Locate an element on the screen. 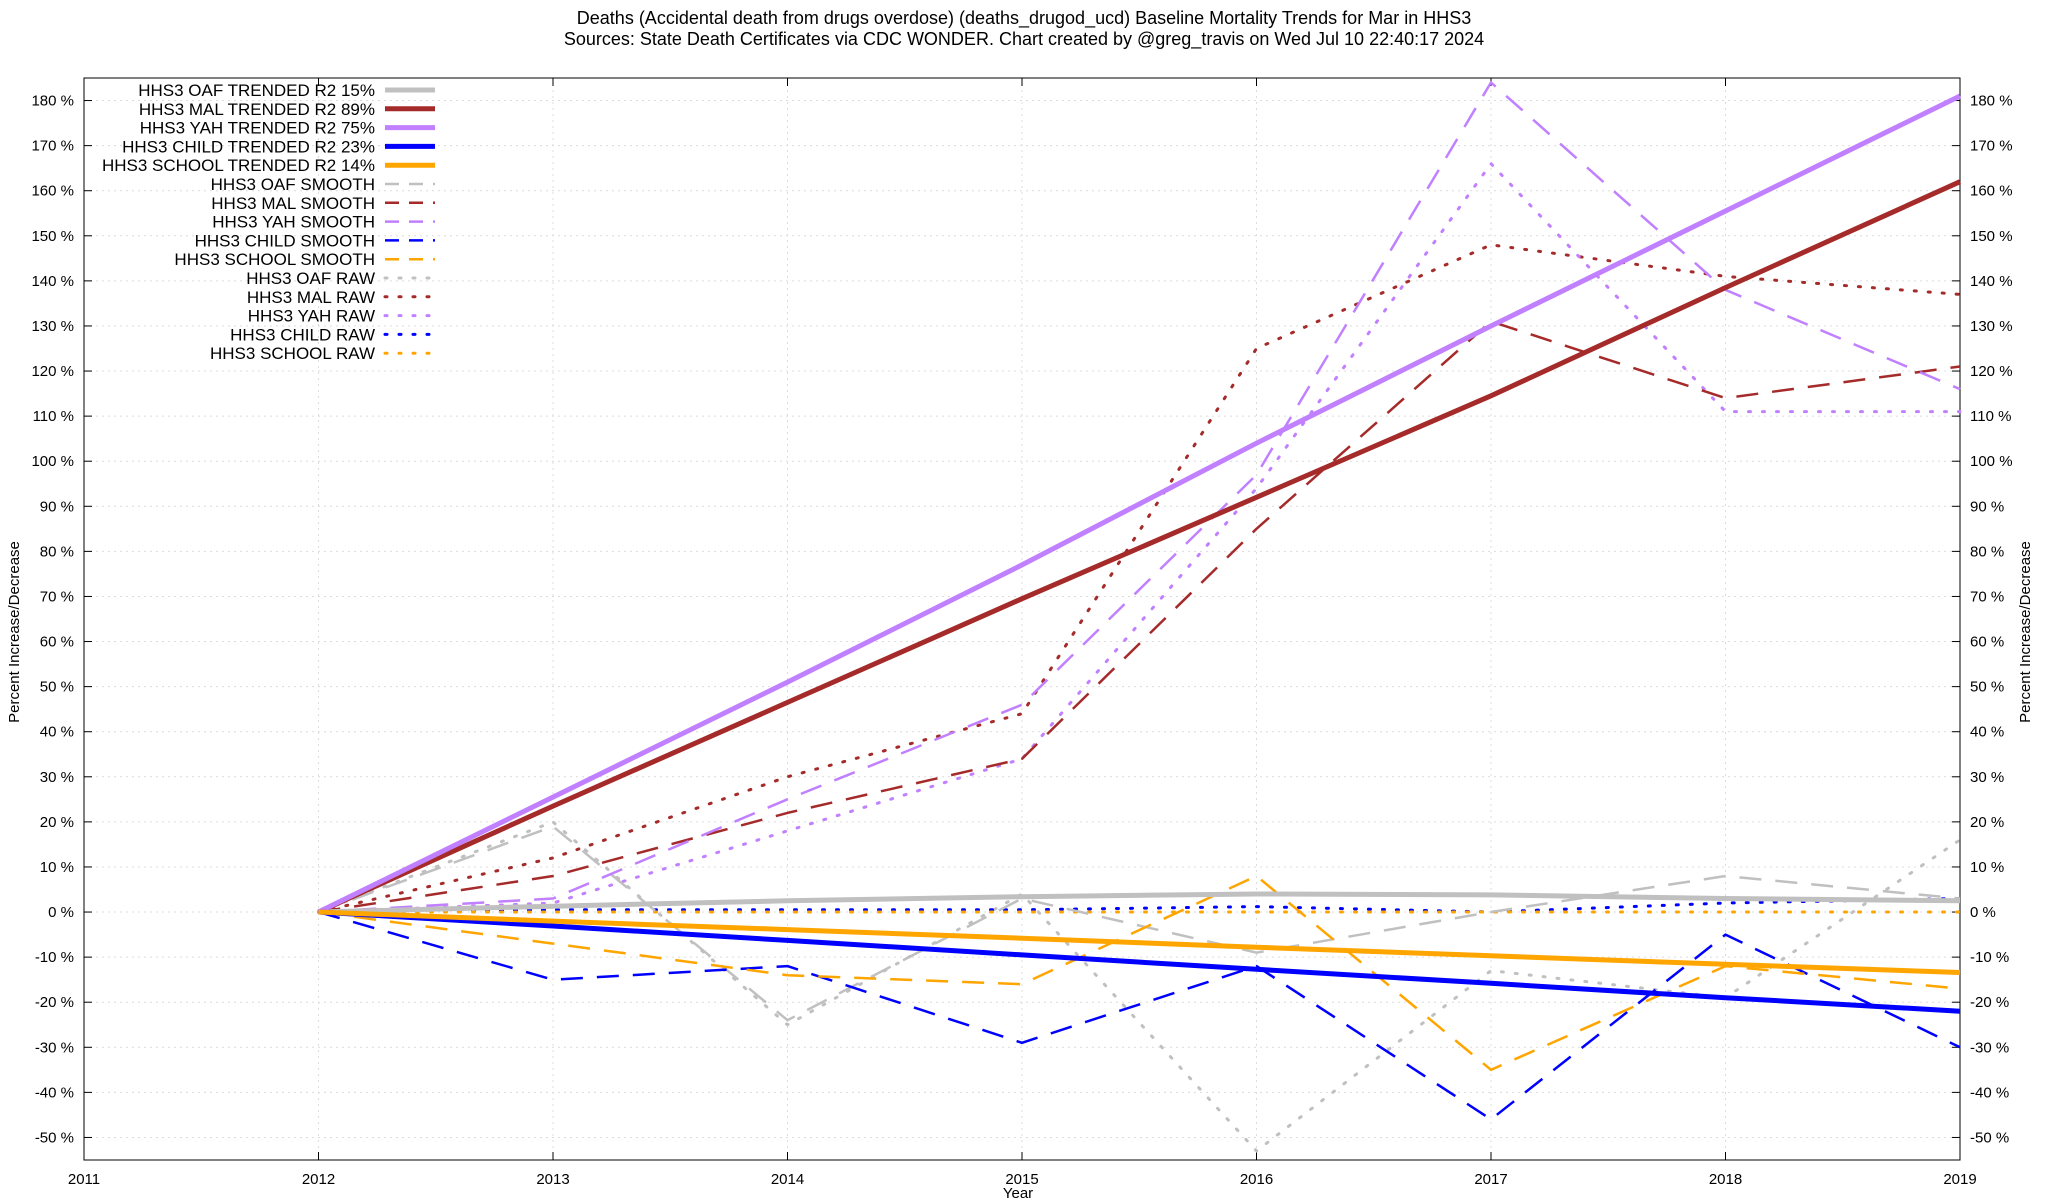 The height and width of the screenshot is (1200, 2048). y-tick-label-left: -50 % is located at coordinates (54, 1137).